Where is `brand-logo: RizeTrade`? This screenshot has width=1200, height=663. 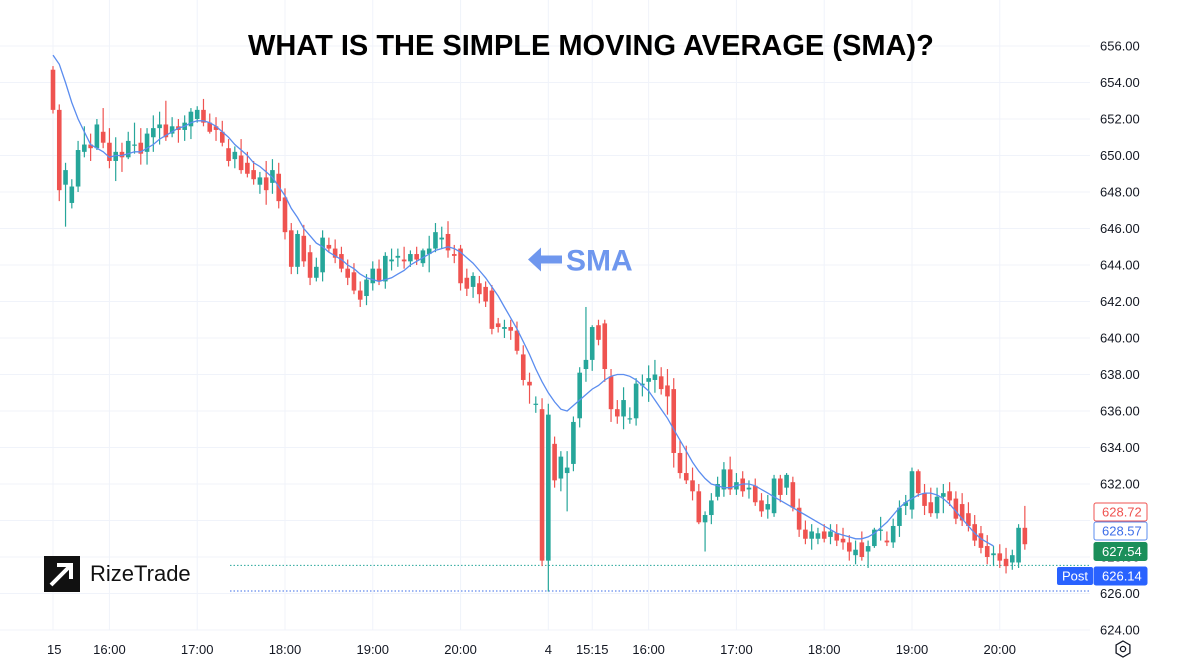
brand-logo: RizeTrade is located at coordinates (117, 574).